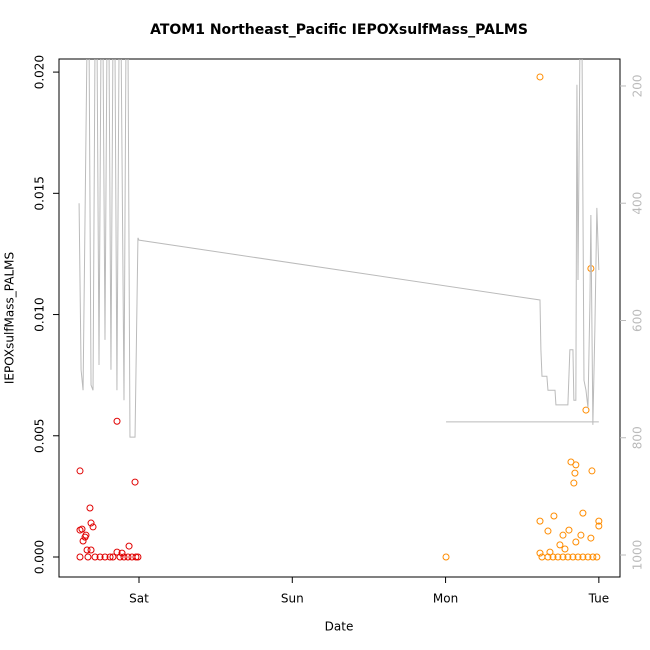 The image size is (650, 650). What do you see at coordinates (40, 193) in the screenshot?
I see `y-tick-label: 0.015` at bounding box center [40, 193].